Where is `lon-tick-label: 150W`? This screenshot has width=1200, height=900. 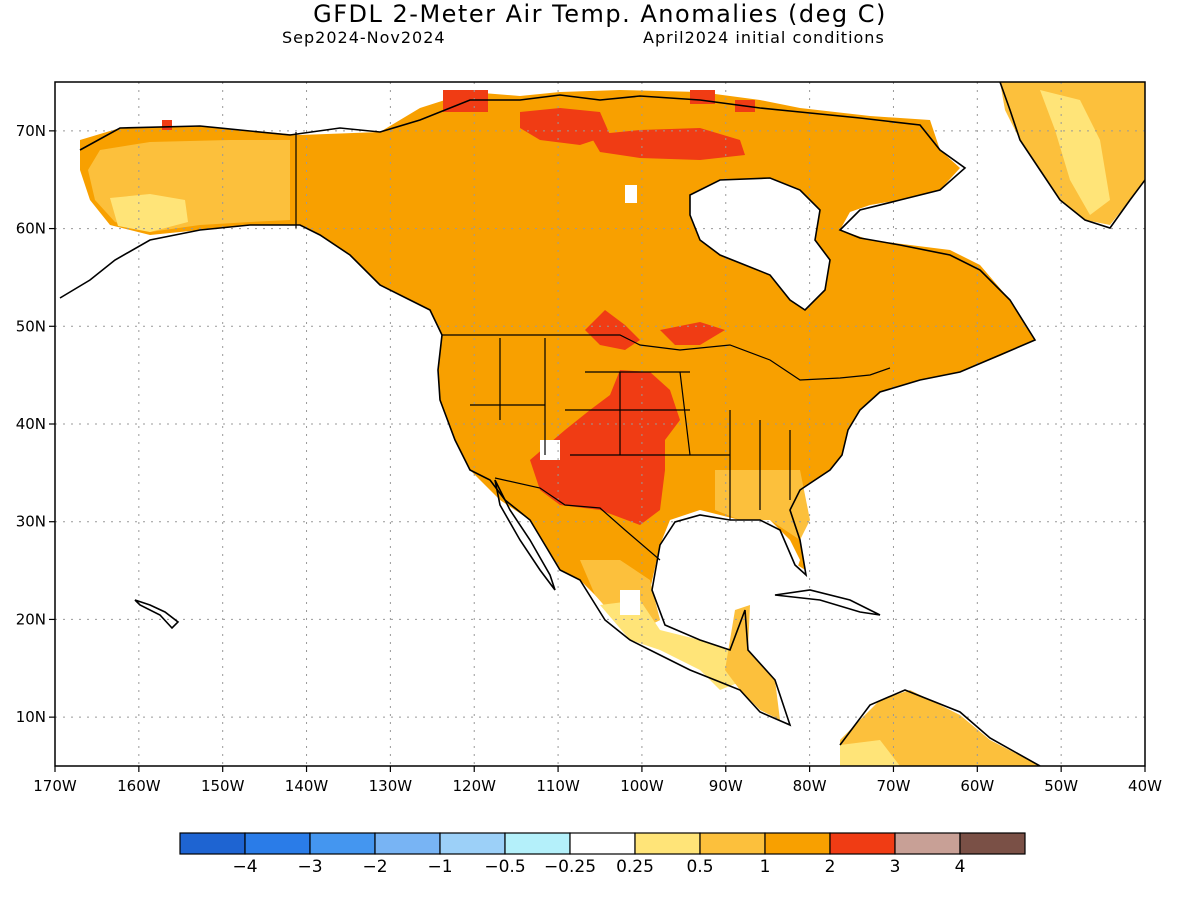 lon-tick-label: 150W is located at coordinates (223, 786).